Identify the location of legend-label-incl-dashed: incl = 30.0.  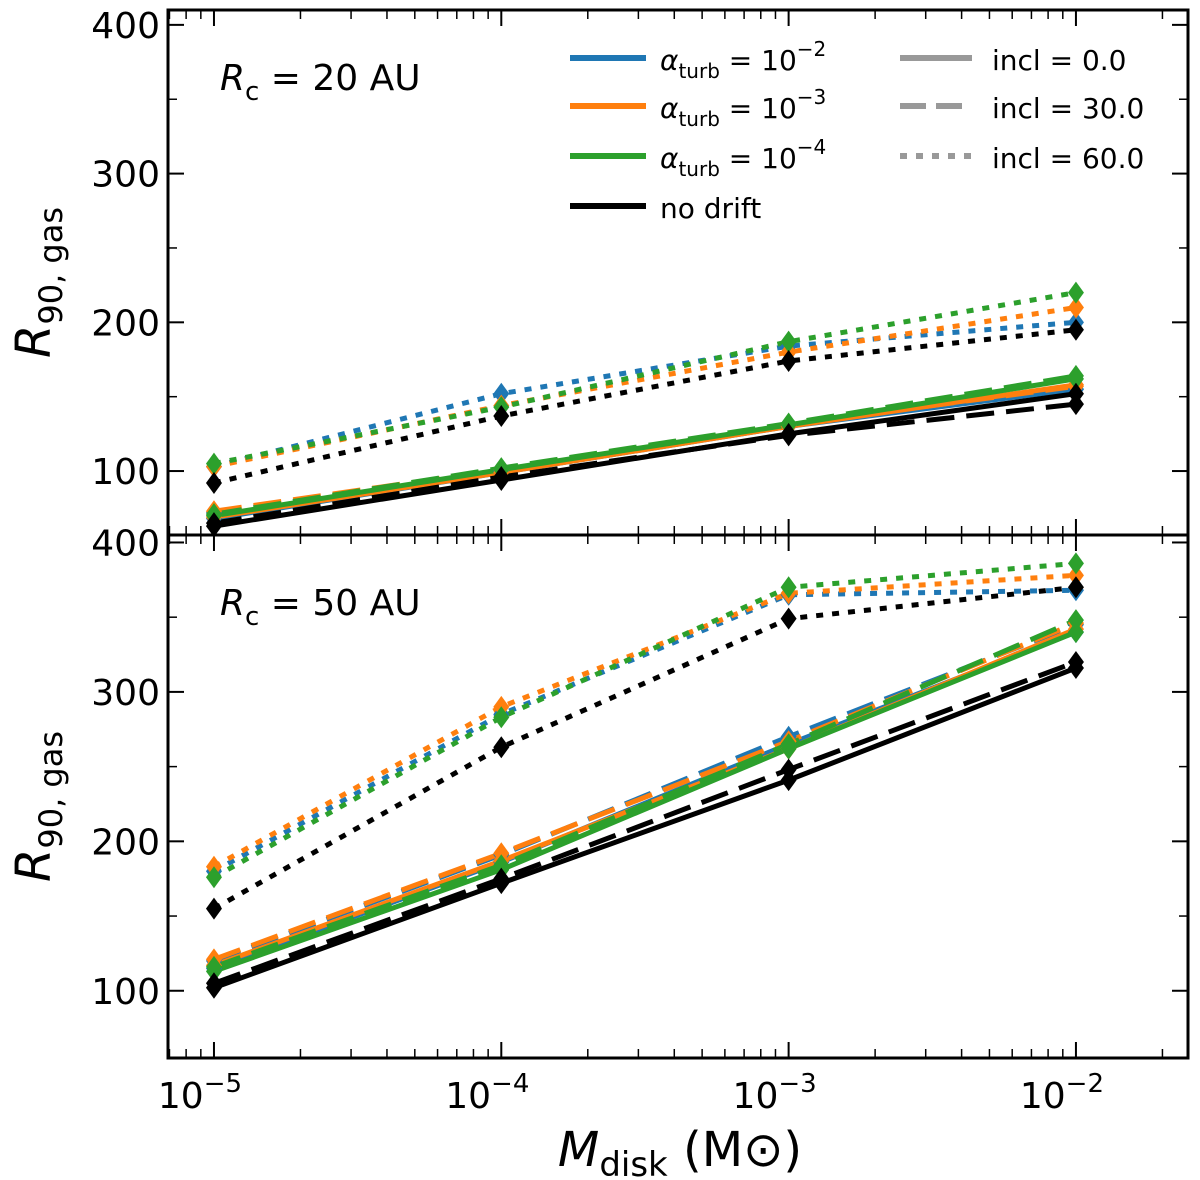
(1068, 108).